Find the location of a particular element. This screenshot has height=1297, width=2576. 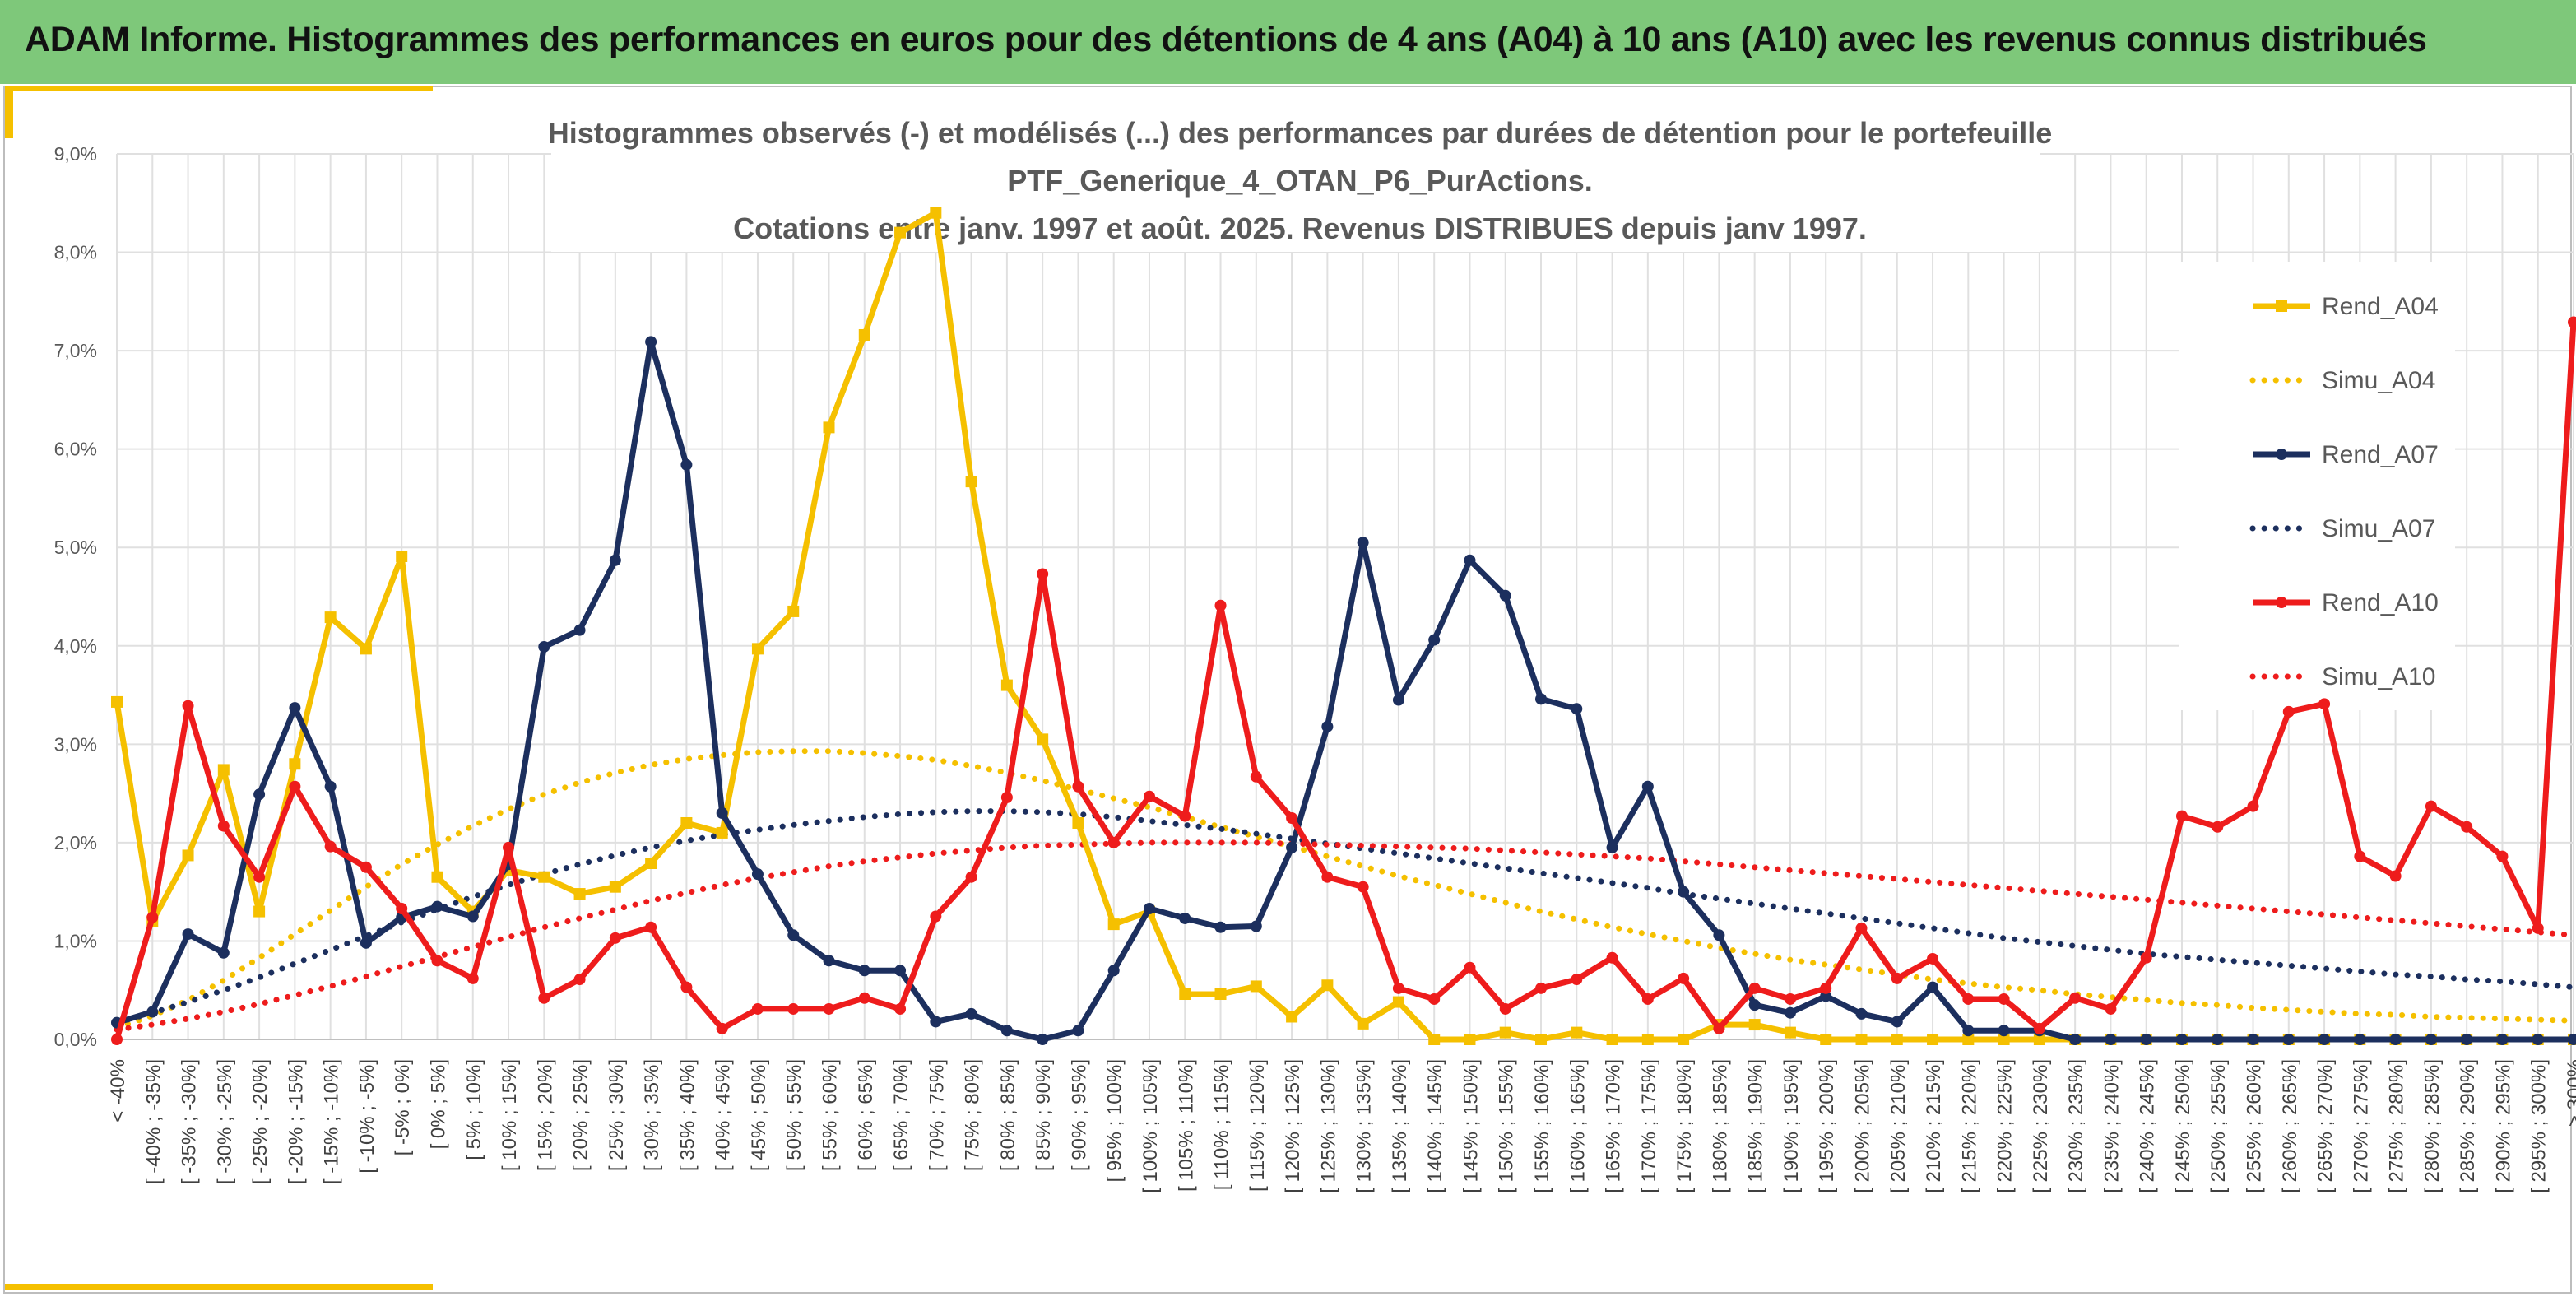

x-tick-label: [ 200% ; 205%] is located at coordinates (1862, 1126).